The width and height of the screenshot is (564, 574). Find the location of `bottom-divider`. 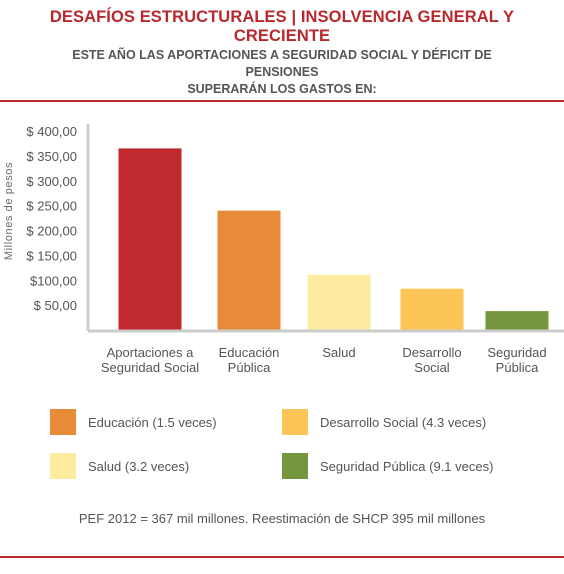

bottom-divider is located at coordinates (282, 557).